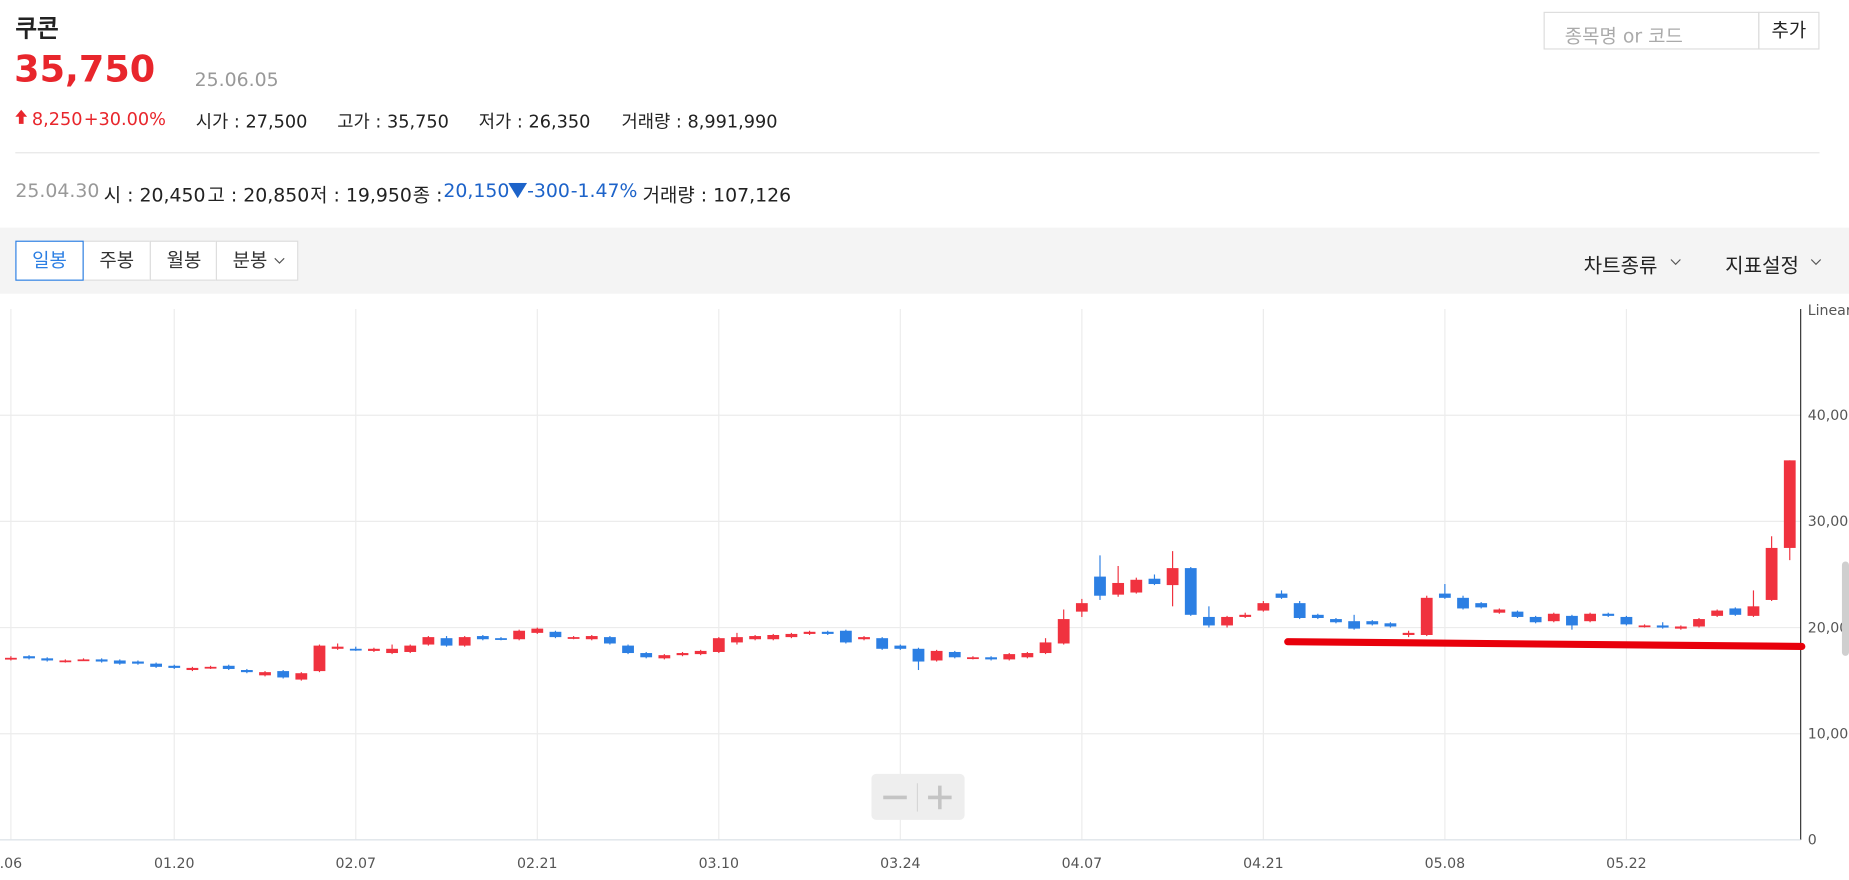  I want to click on x-tick-label: 02.21, so click(537, 864).